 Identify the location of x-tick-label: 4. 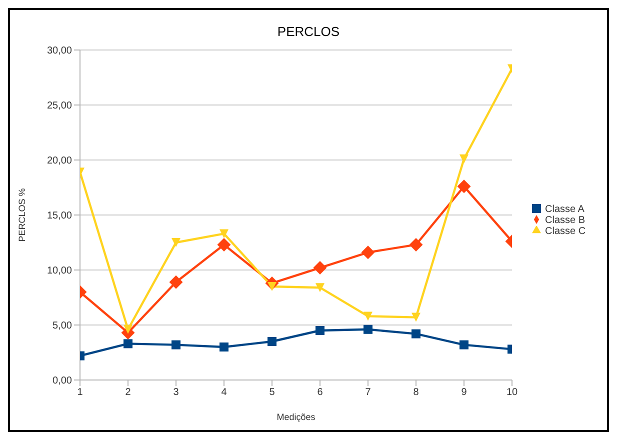
(224, 392).